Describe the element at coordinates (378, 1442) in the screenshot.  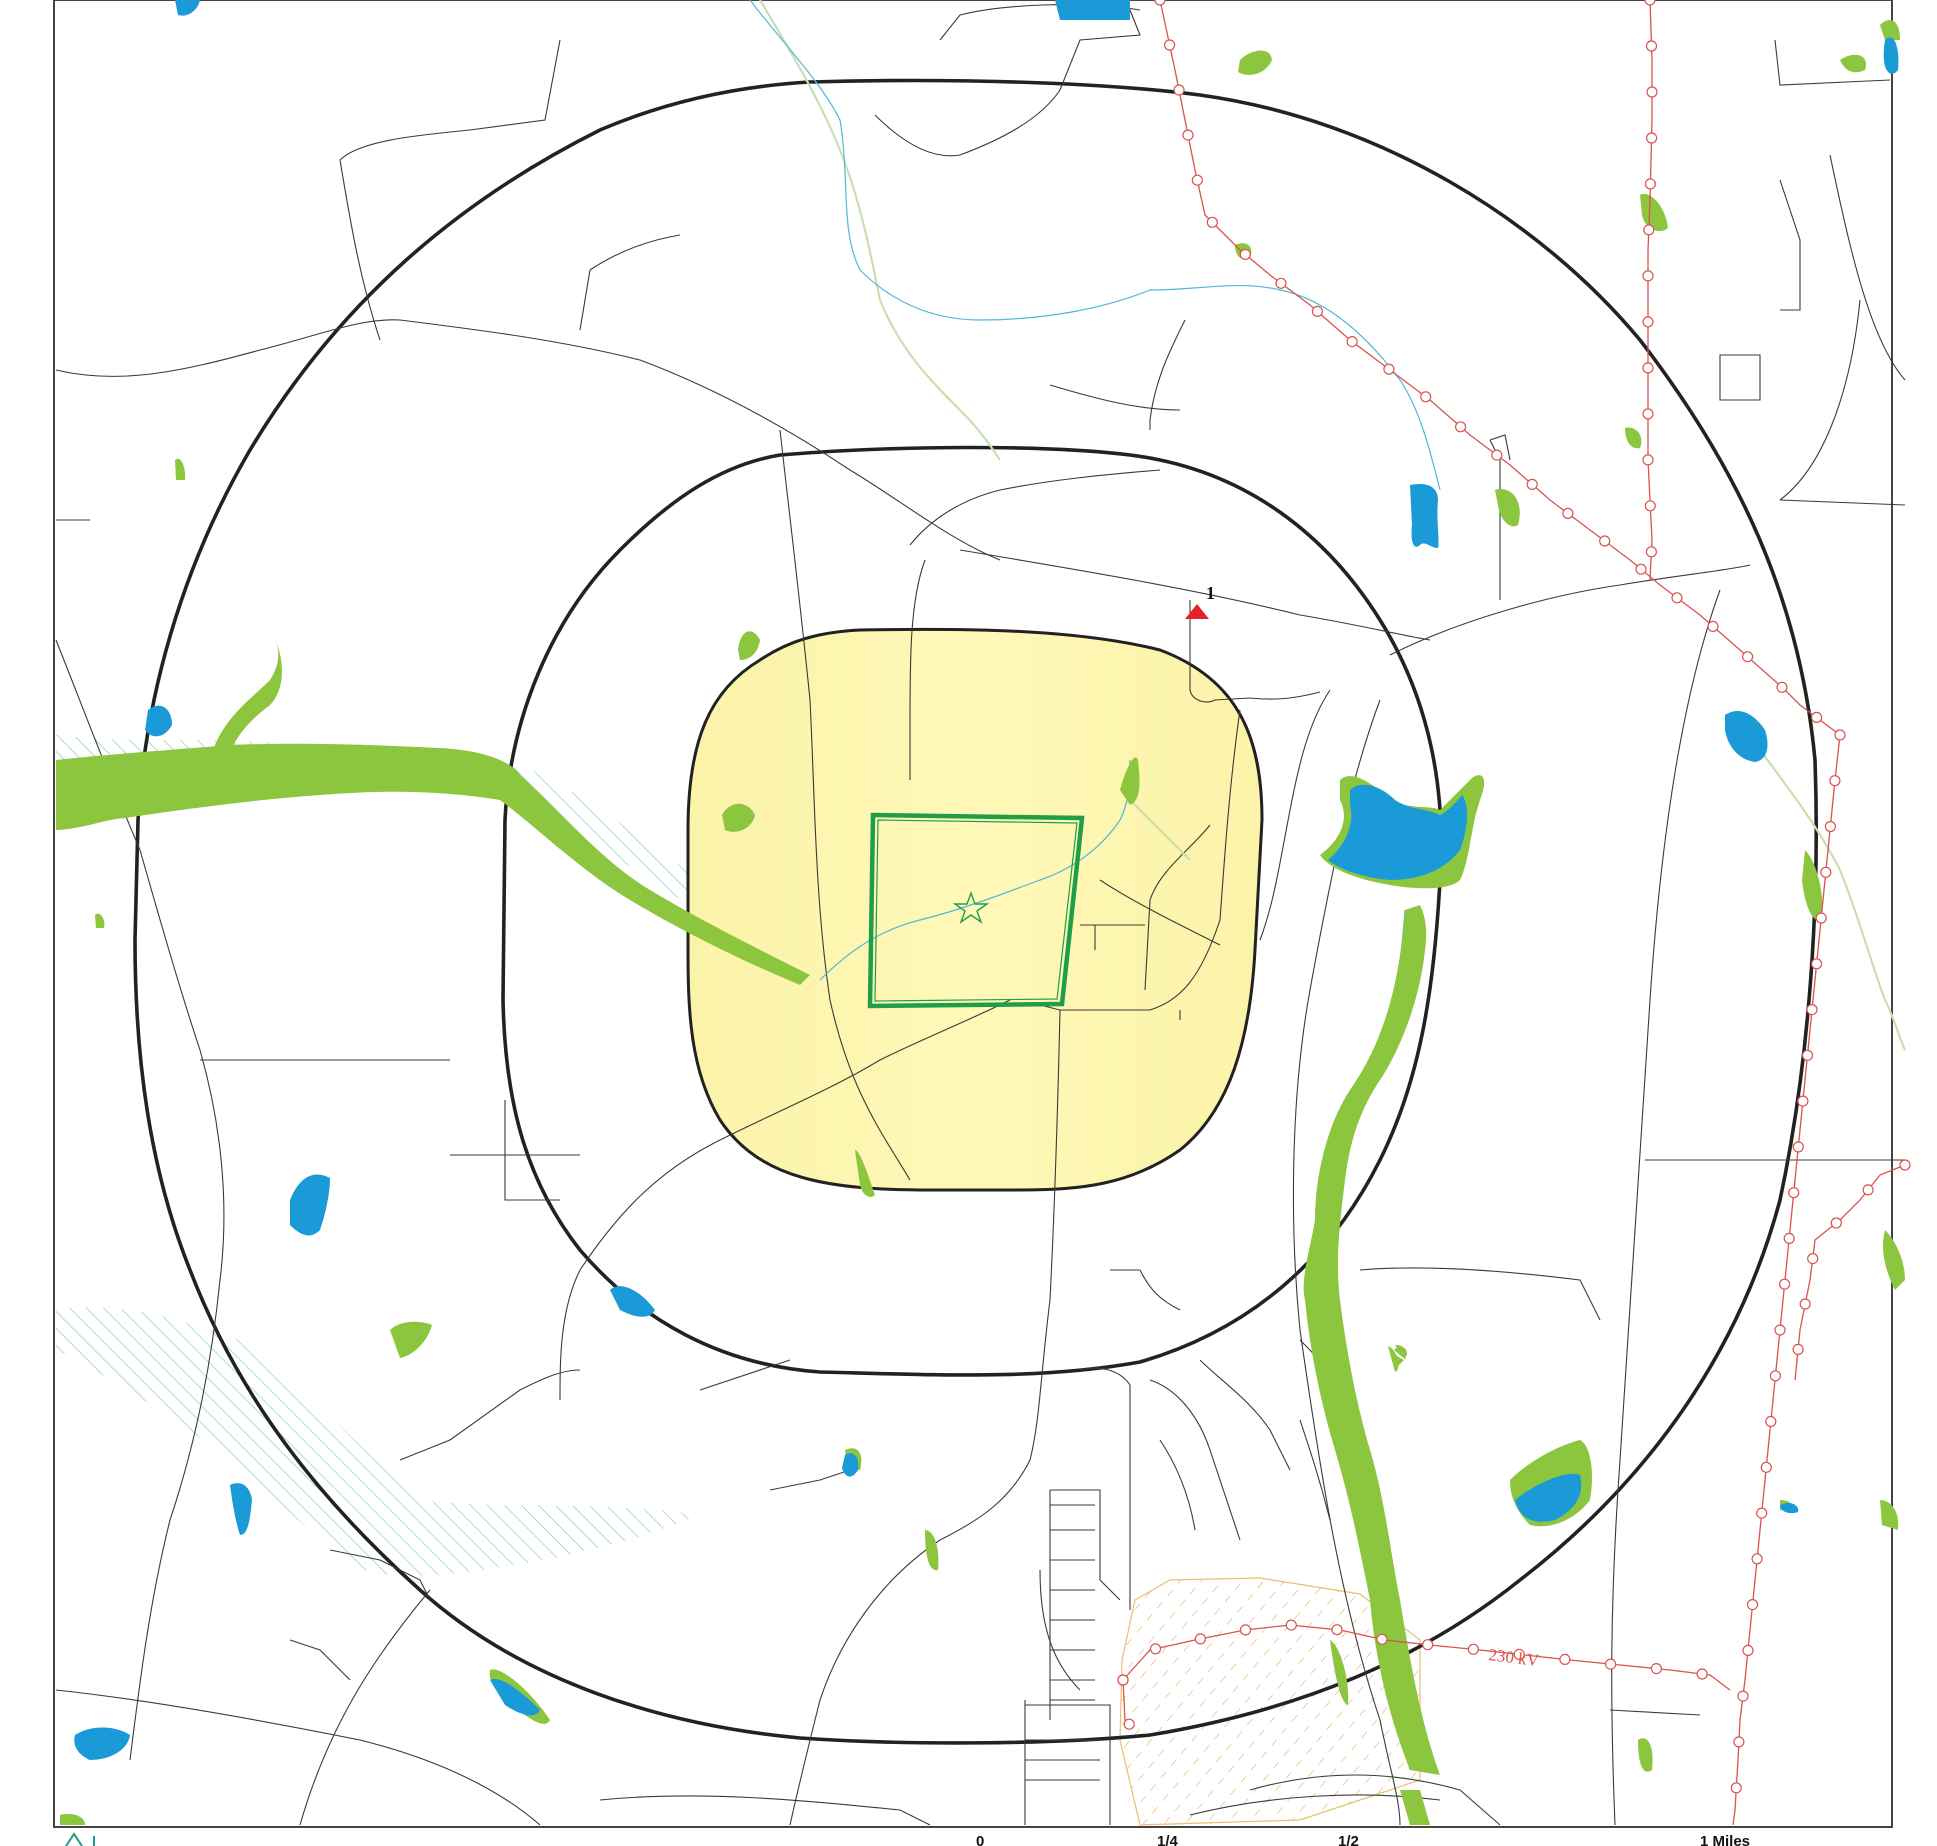
I see `hatched-wetland-southwest` at that location.